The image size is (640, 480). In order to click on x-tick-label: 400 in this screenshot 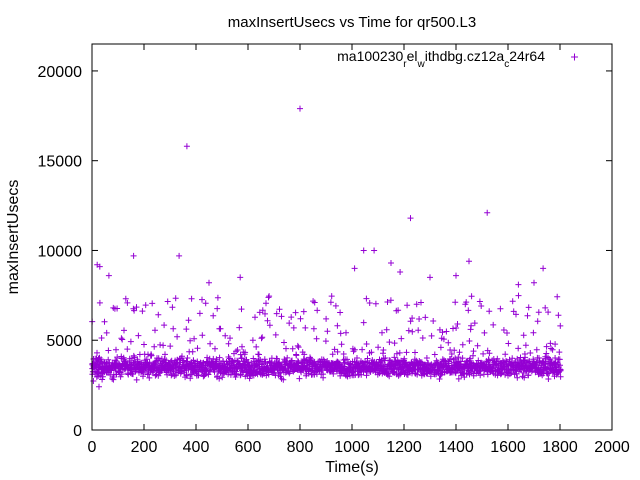, I will do `click(196, 447)`.